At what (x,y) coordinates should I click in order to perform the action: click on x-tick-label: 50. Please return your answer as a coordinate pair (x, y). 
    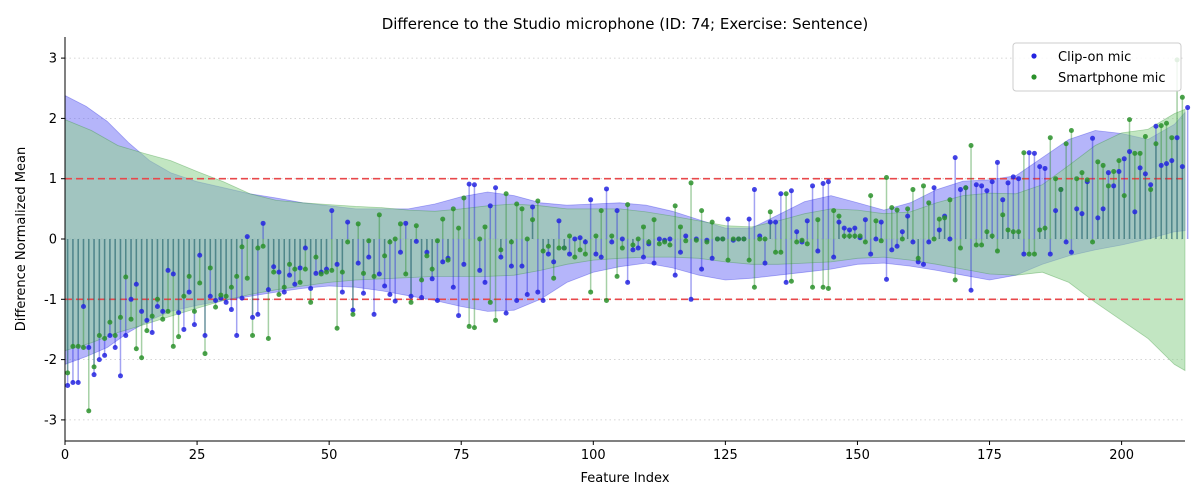
    Looking at the image, I should click on (329, 455).